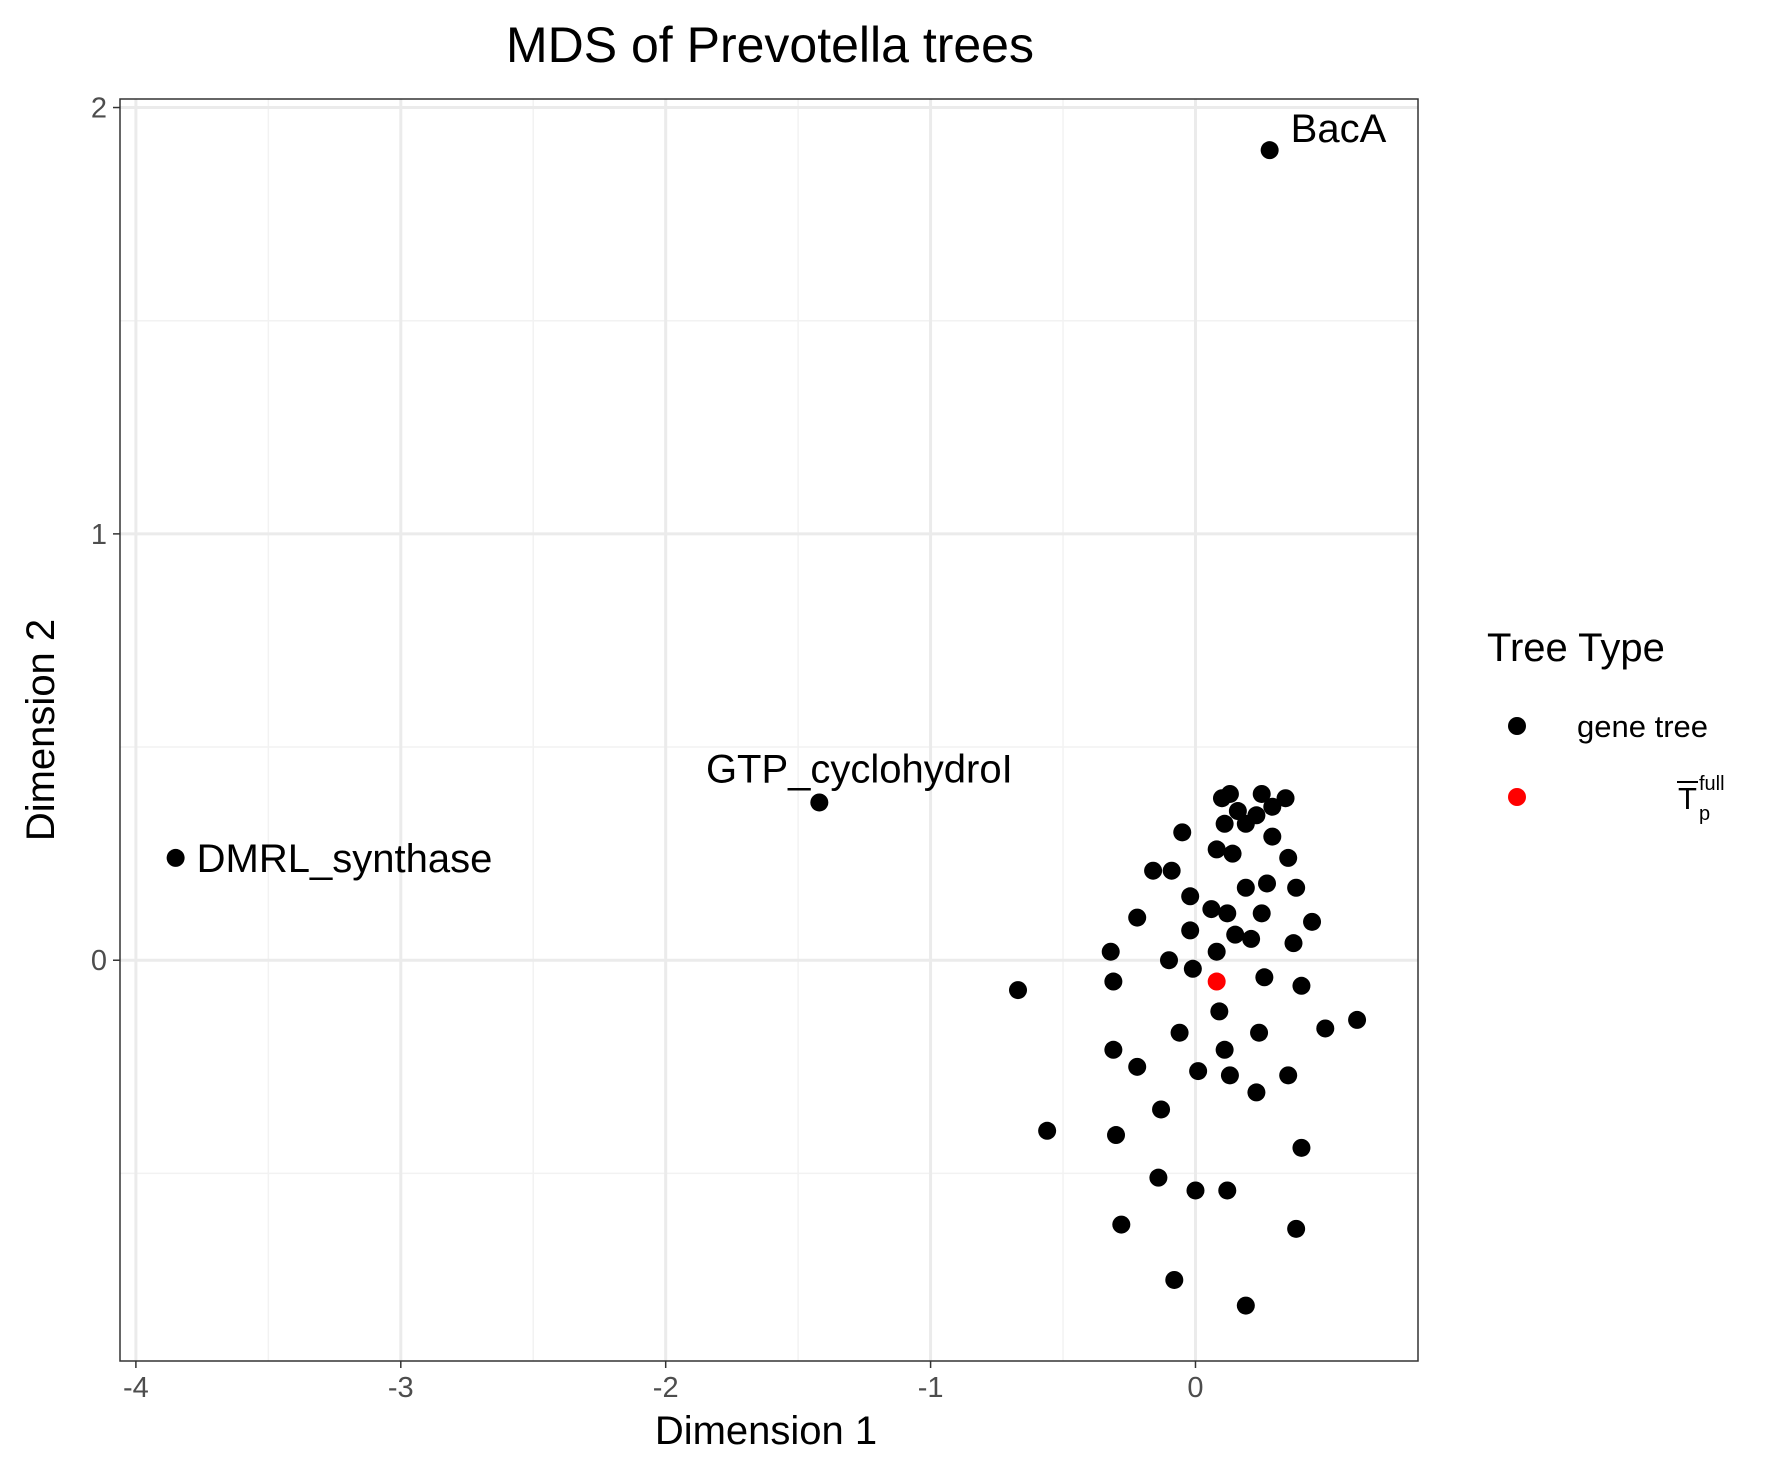  I want to click on x-axis-title: Dimension 1, so click(766, 1431).